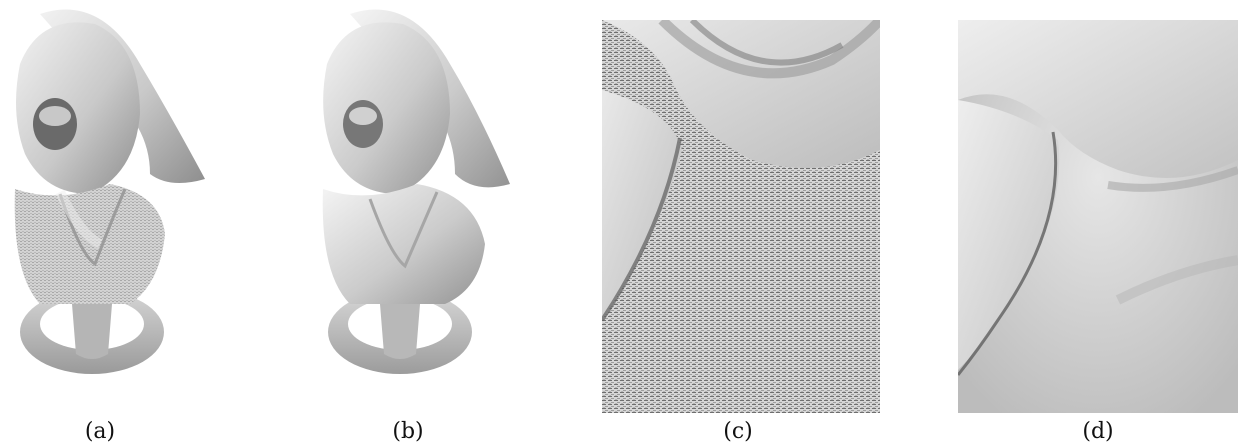  I want to click on caption-c: (c), so click(738, 431).